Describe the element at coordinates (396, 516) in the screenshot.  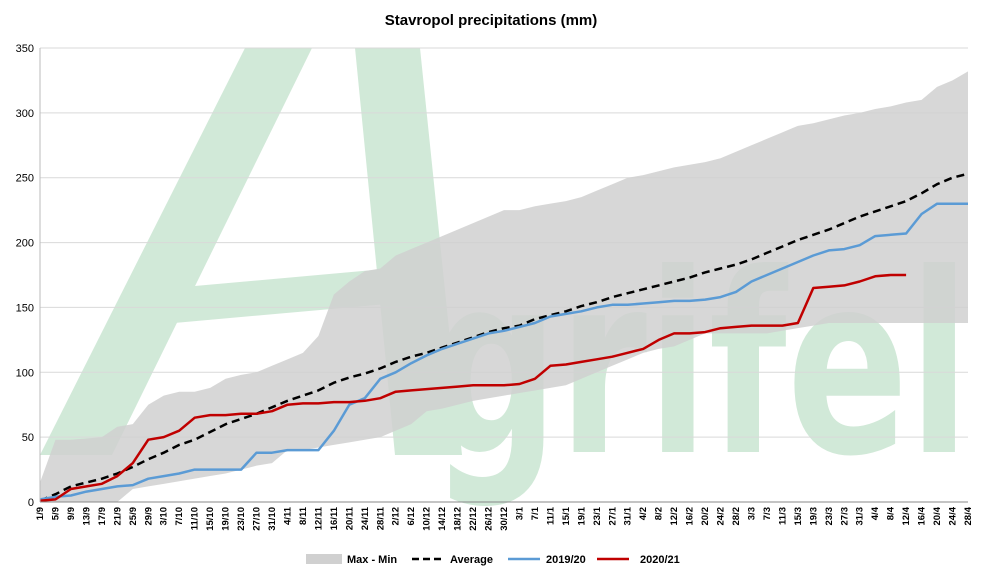
I see `x-tick-label: 2/12` at that location.